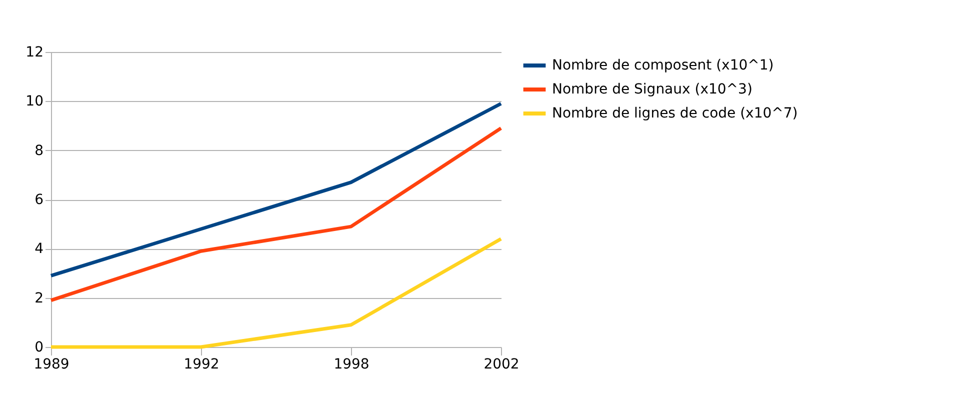 The width and height of the screenshot is (962, 410). What do you see at coordinates (35, 52) in the screenshot?
I see `y-tick-label: 12` at bounding box center [35, 52].